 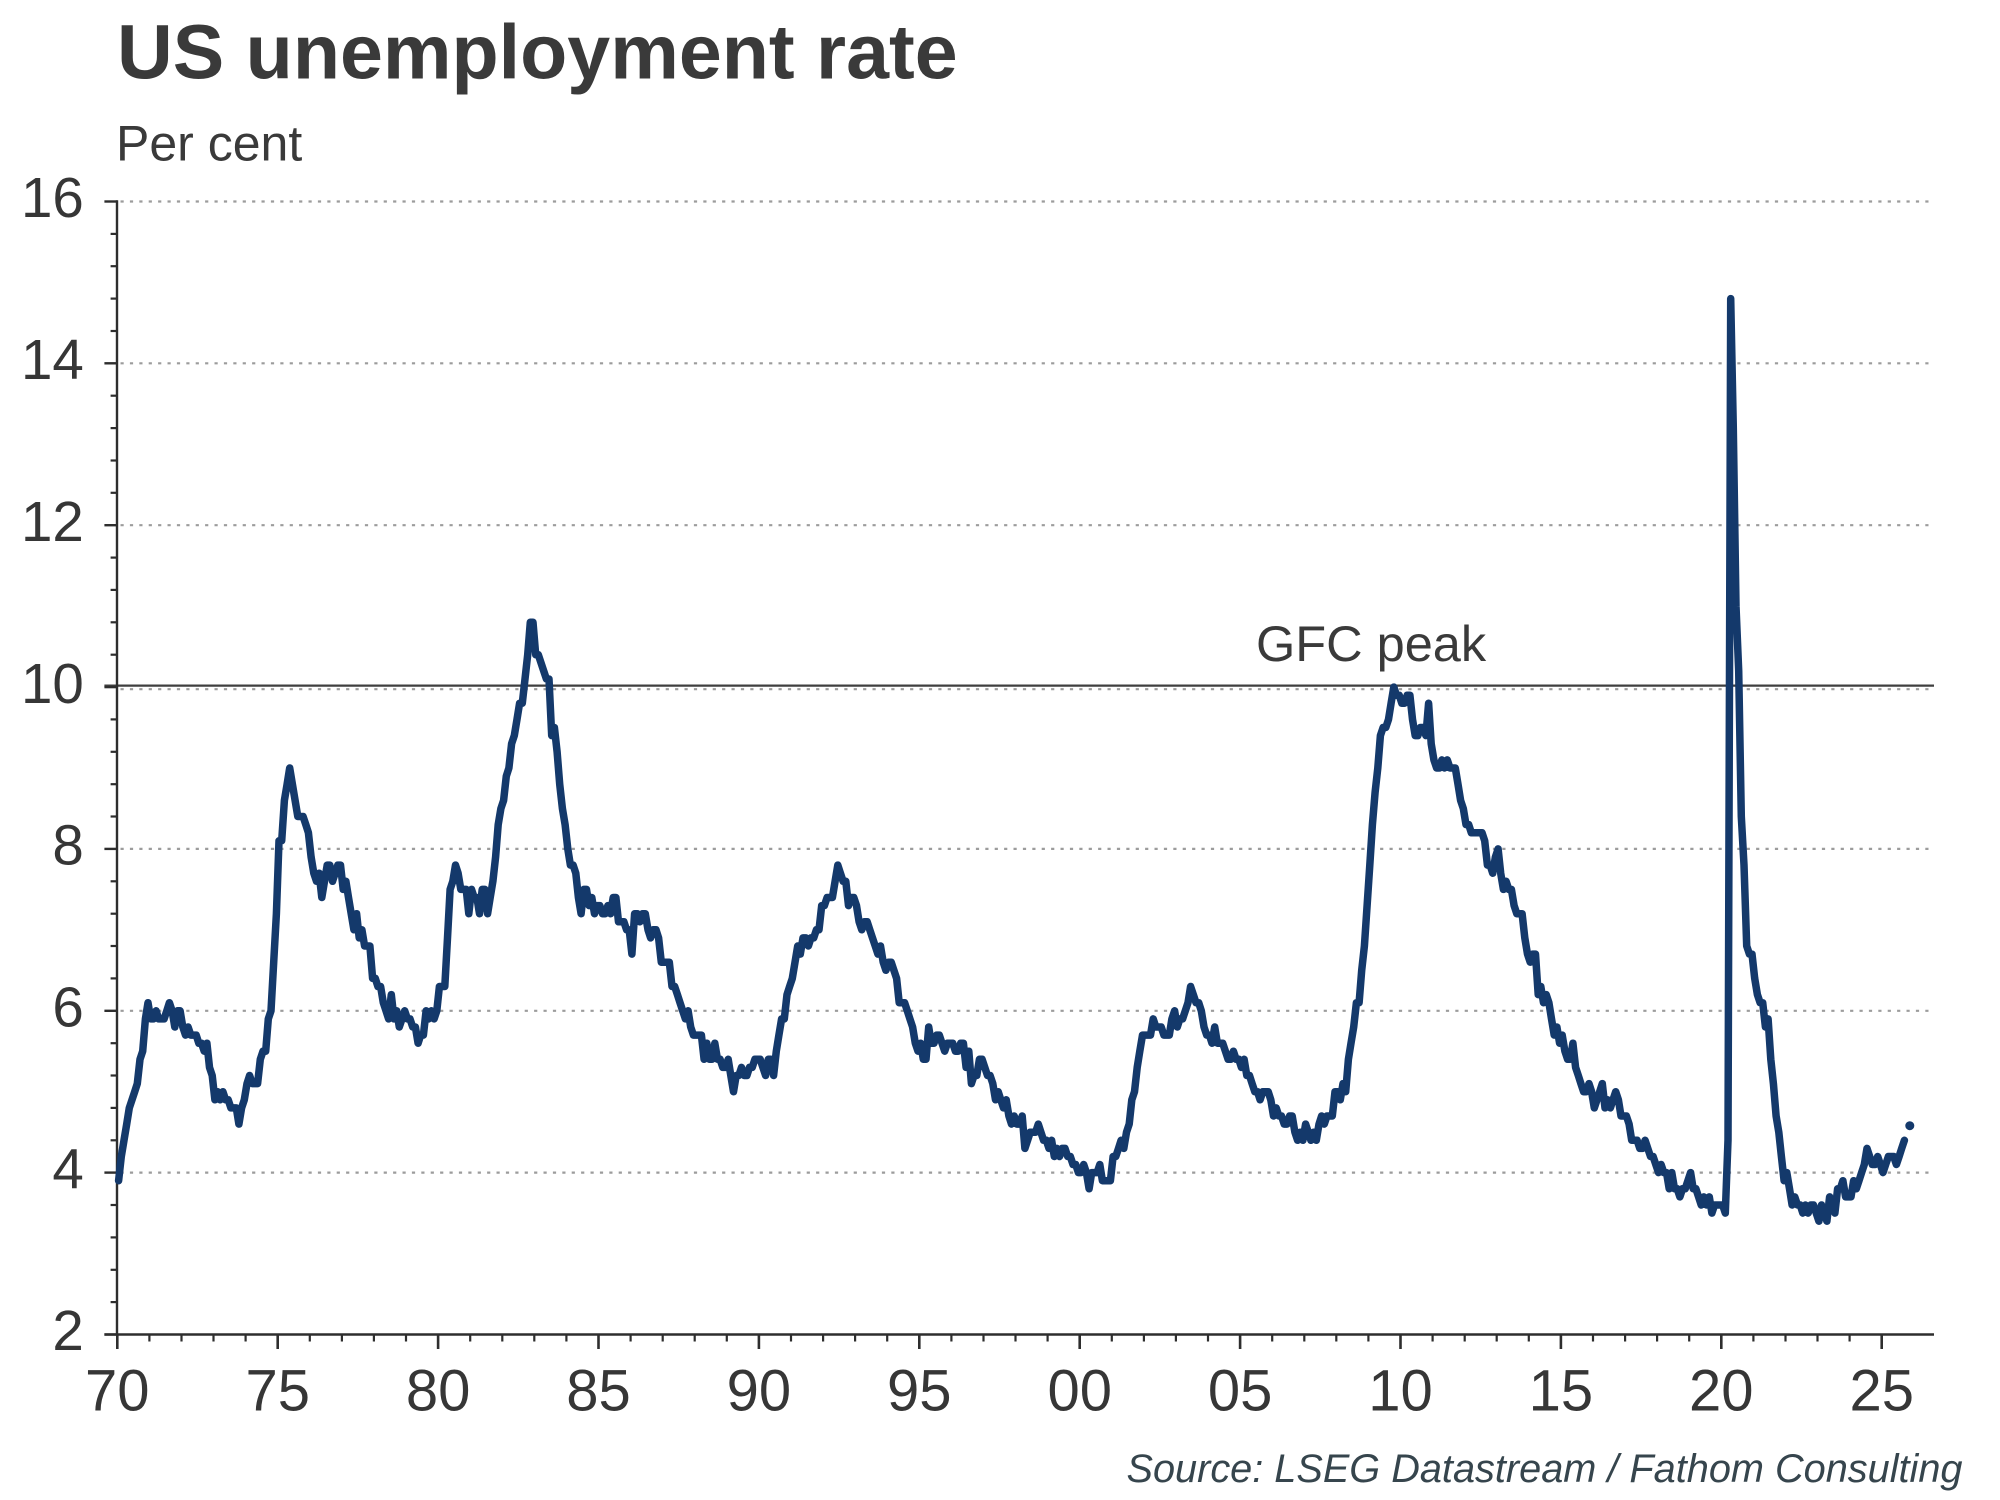 What do you see at coordinates (52, 197) in the screenshot?
I see `svg-text: 16` at bounding box center [52, 197].